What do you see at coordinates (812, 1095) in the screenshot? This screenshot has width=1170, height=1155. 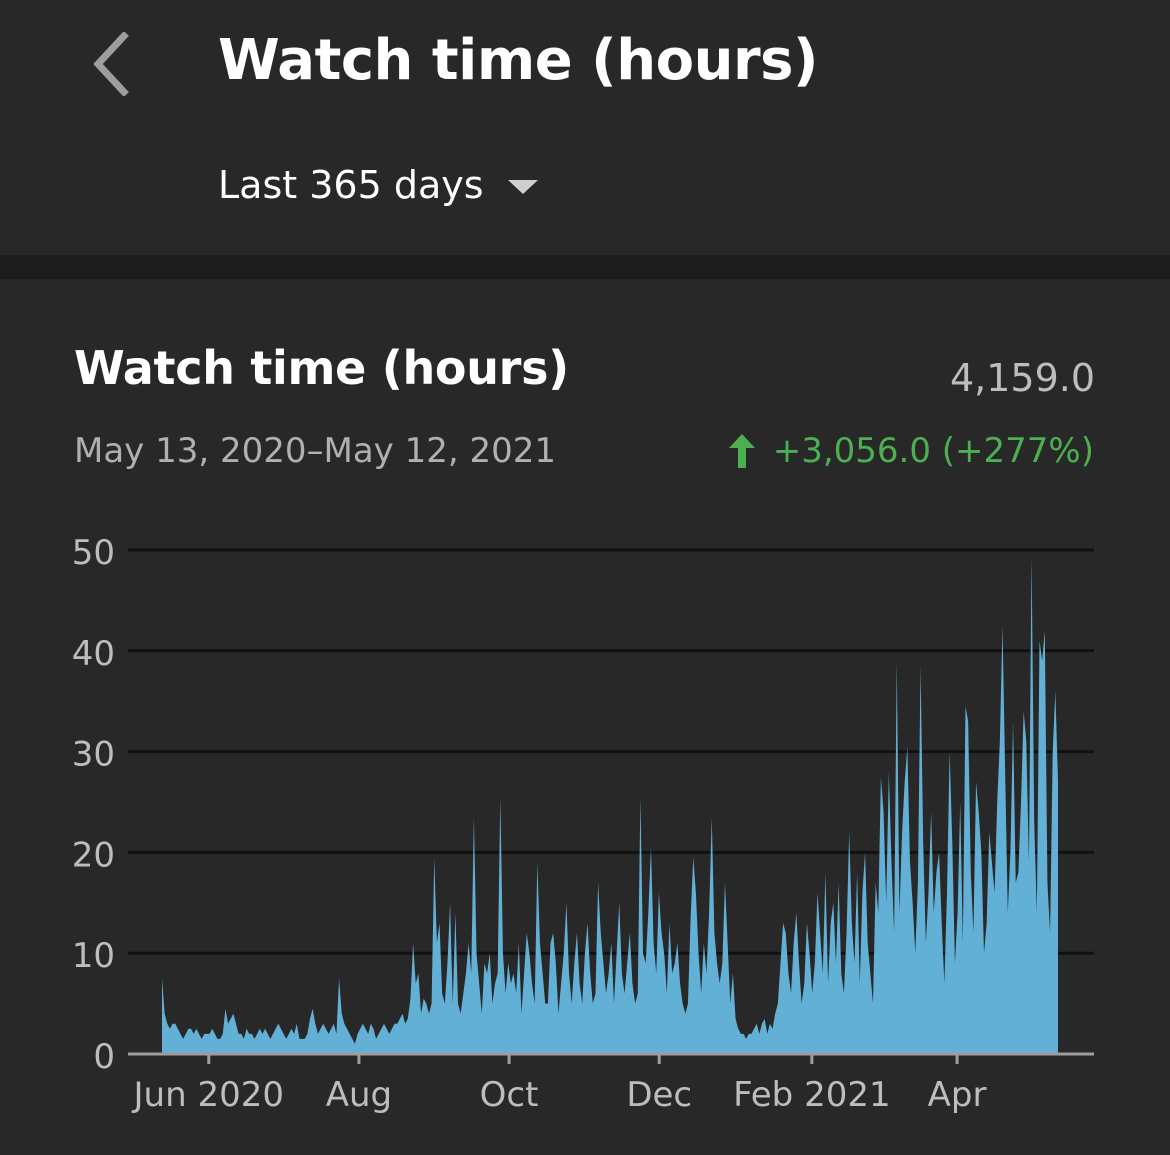 I see `x-tick-label: Feb 2021` at bounding box center [812, 1095].